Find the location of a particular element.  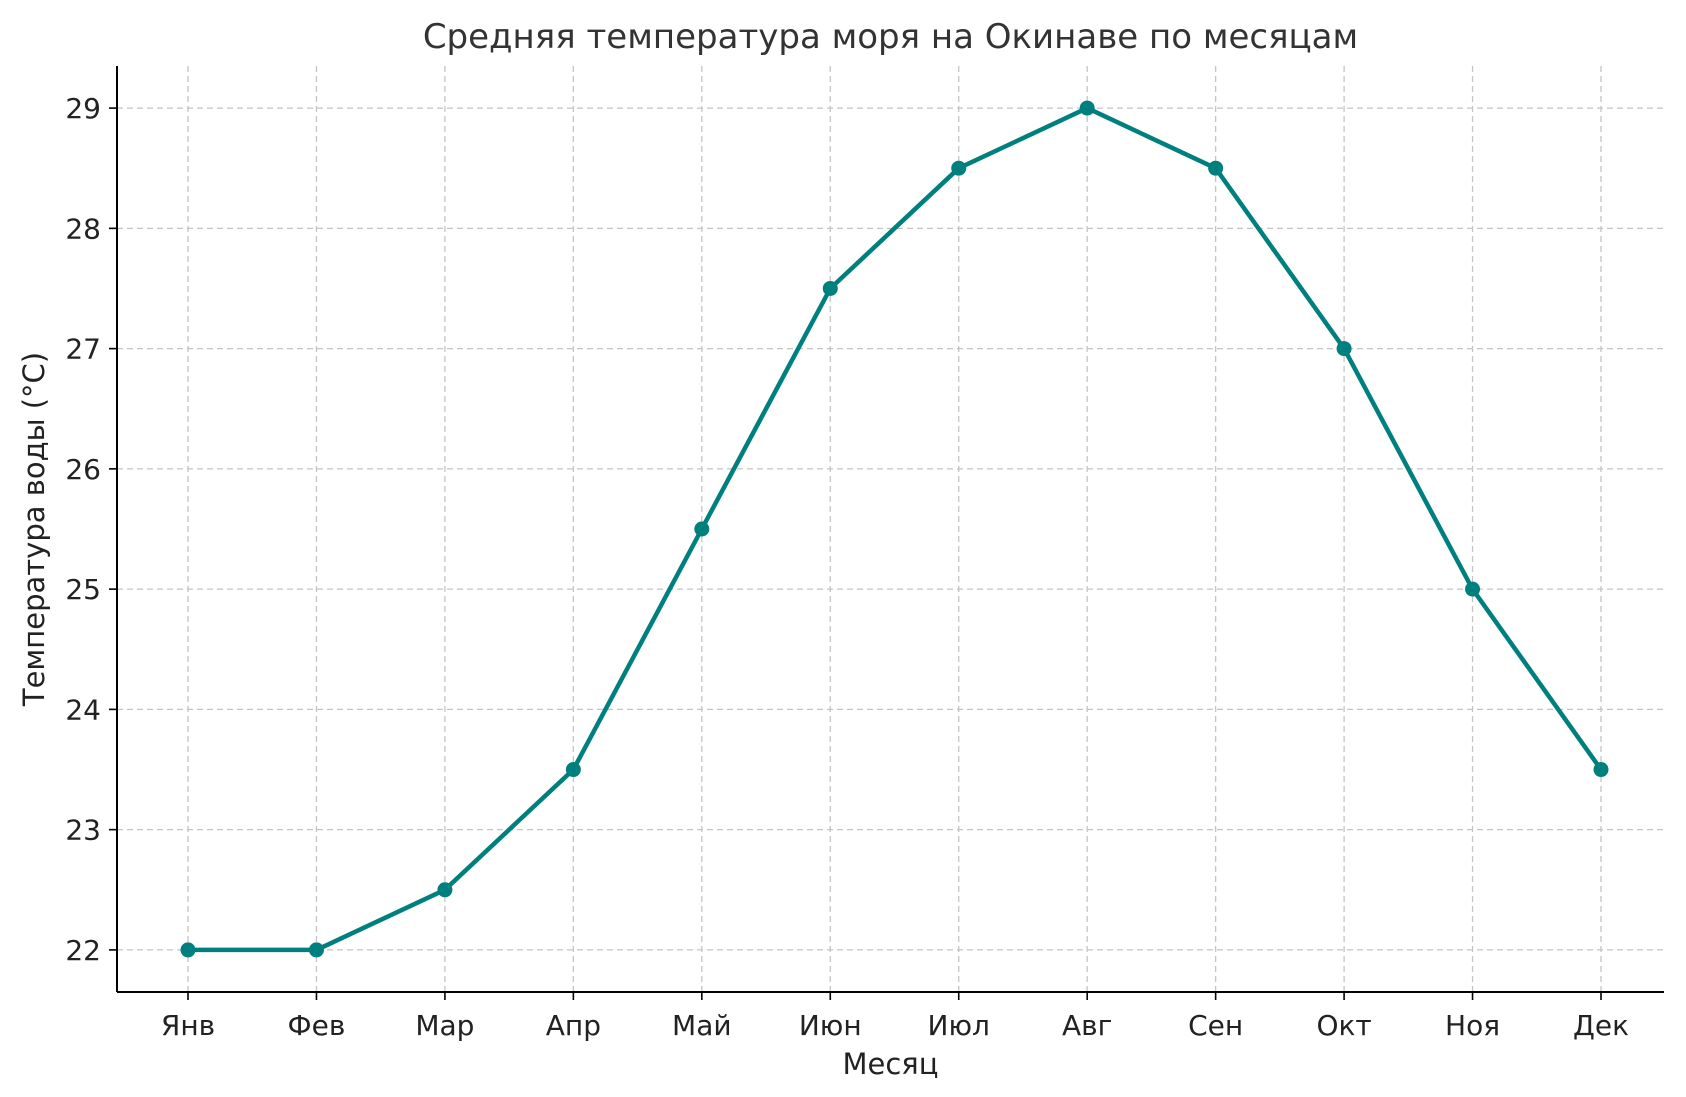

x-axis-label: Месяц is located at coordinates (891, 1064).